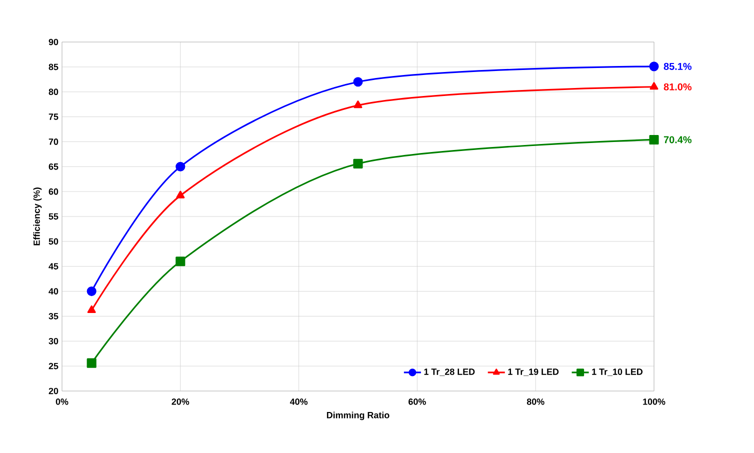 This screenshot has height=453, width=754. Describe the element at coordinates (53, 366) in the screenshot. I see `y-tick-label: 25` at that location.